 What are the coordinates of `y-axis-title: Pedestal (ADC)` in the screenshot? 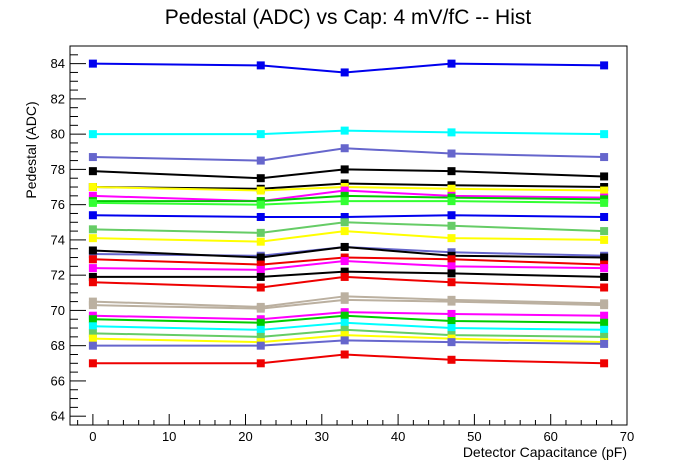 It's located at (31, 149).